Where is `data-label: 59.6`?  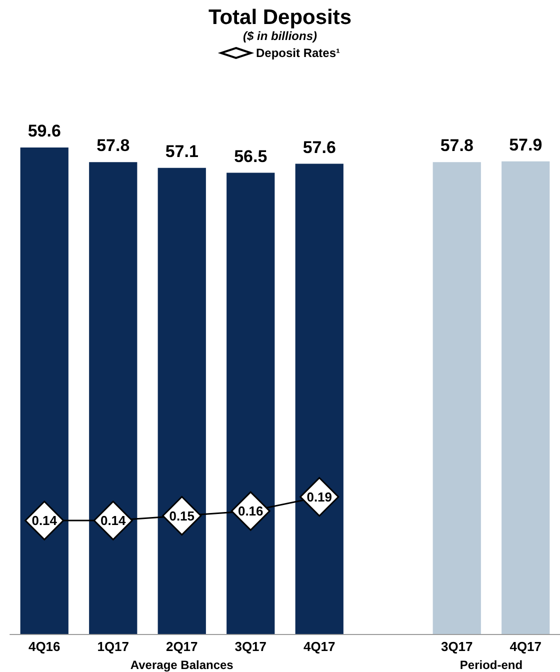
data-label: 59.6 is located at coordinates (44, 130).